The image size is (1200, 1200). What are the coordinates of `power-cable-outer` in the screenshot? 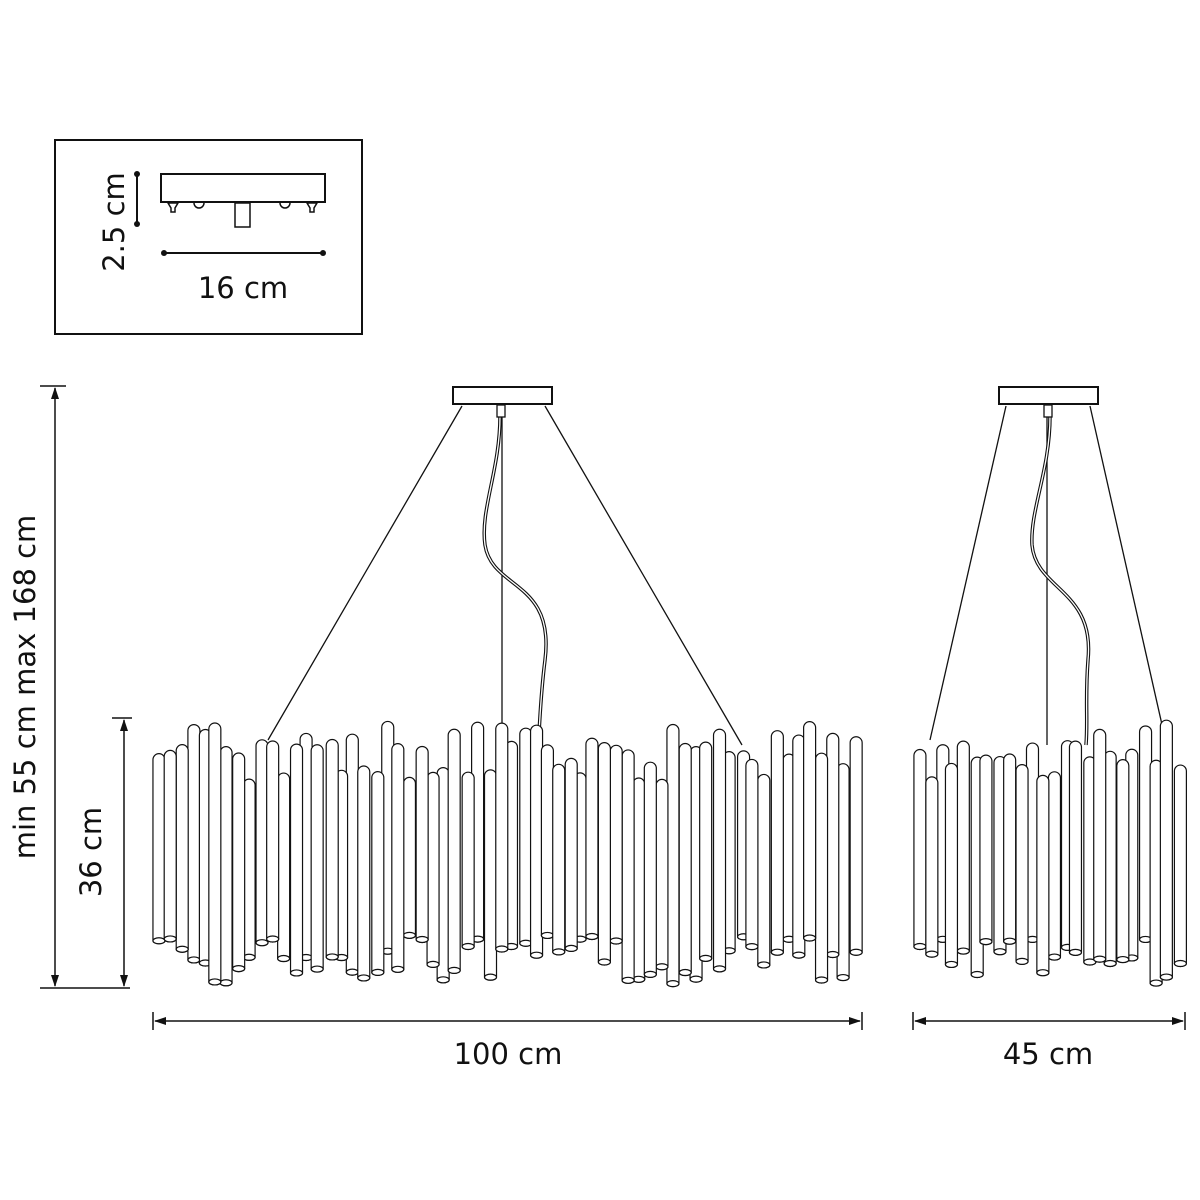 It's located at (515, 580).